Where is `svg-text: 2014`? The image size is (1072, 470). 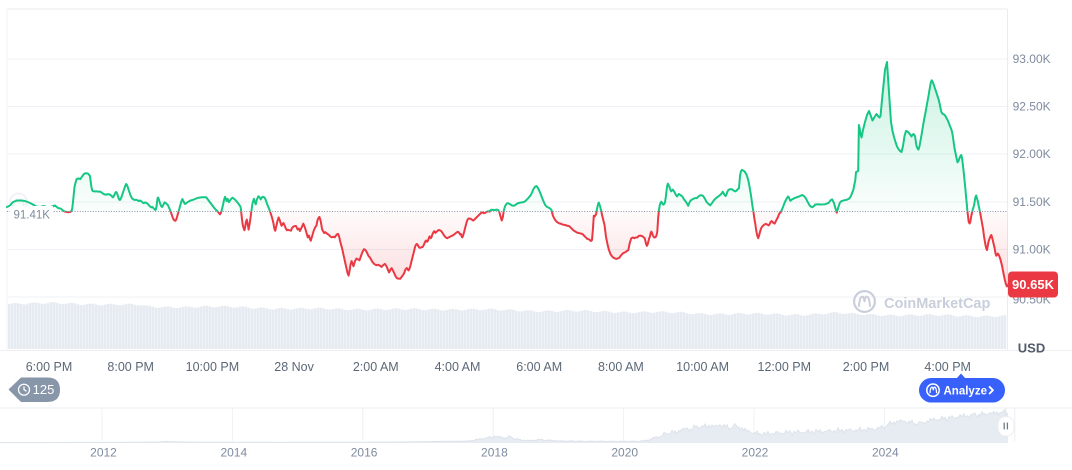
svg-text: 2014 is located at coordinates (233, 453).